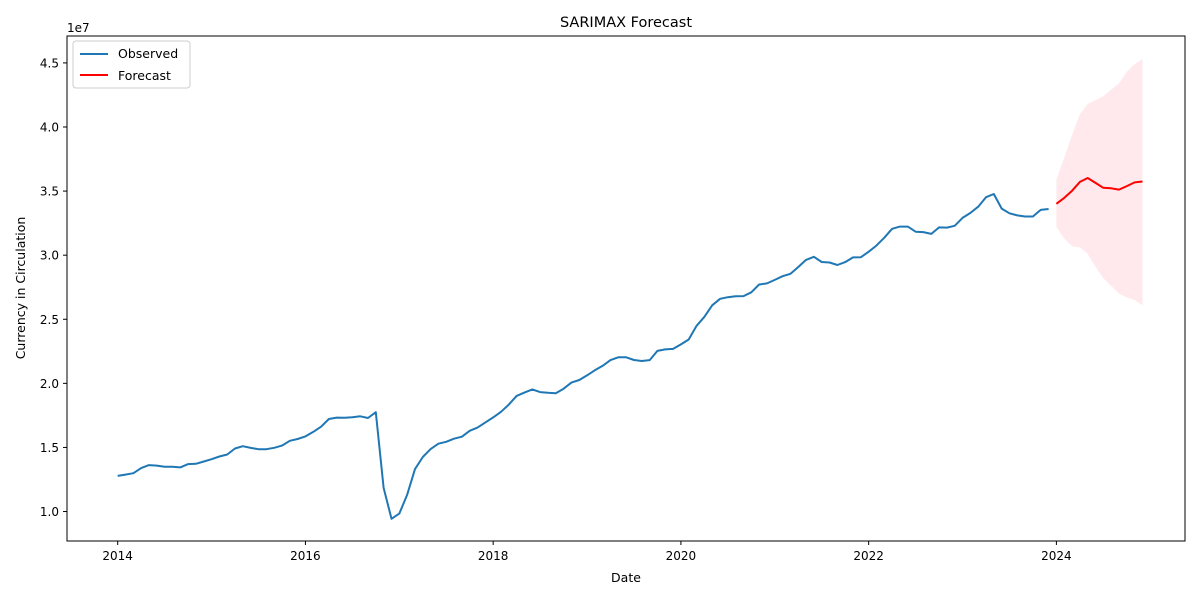 This screenshot has height=600, width=1200. What do you see at coordinates (117, 556) in the screenshot?
I see `x-tick-label: 2014` at bounding box center [117, 556].